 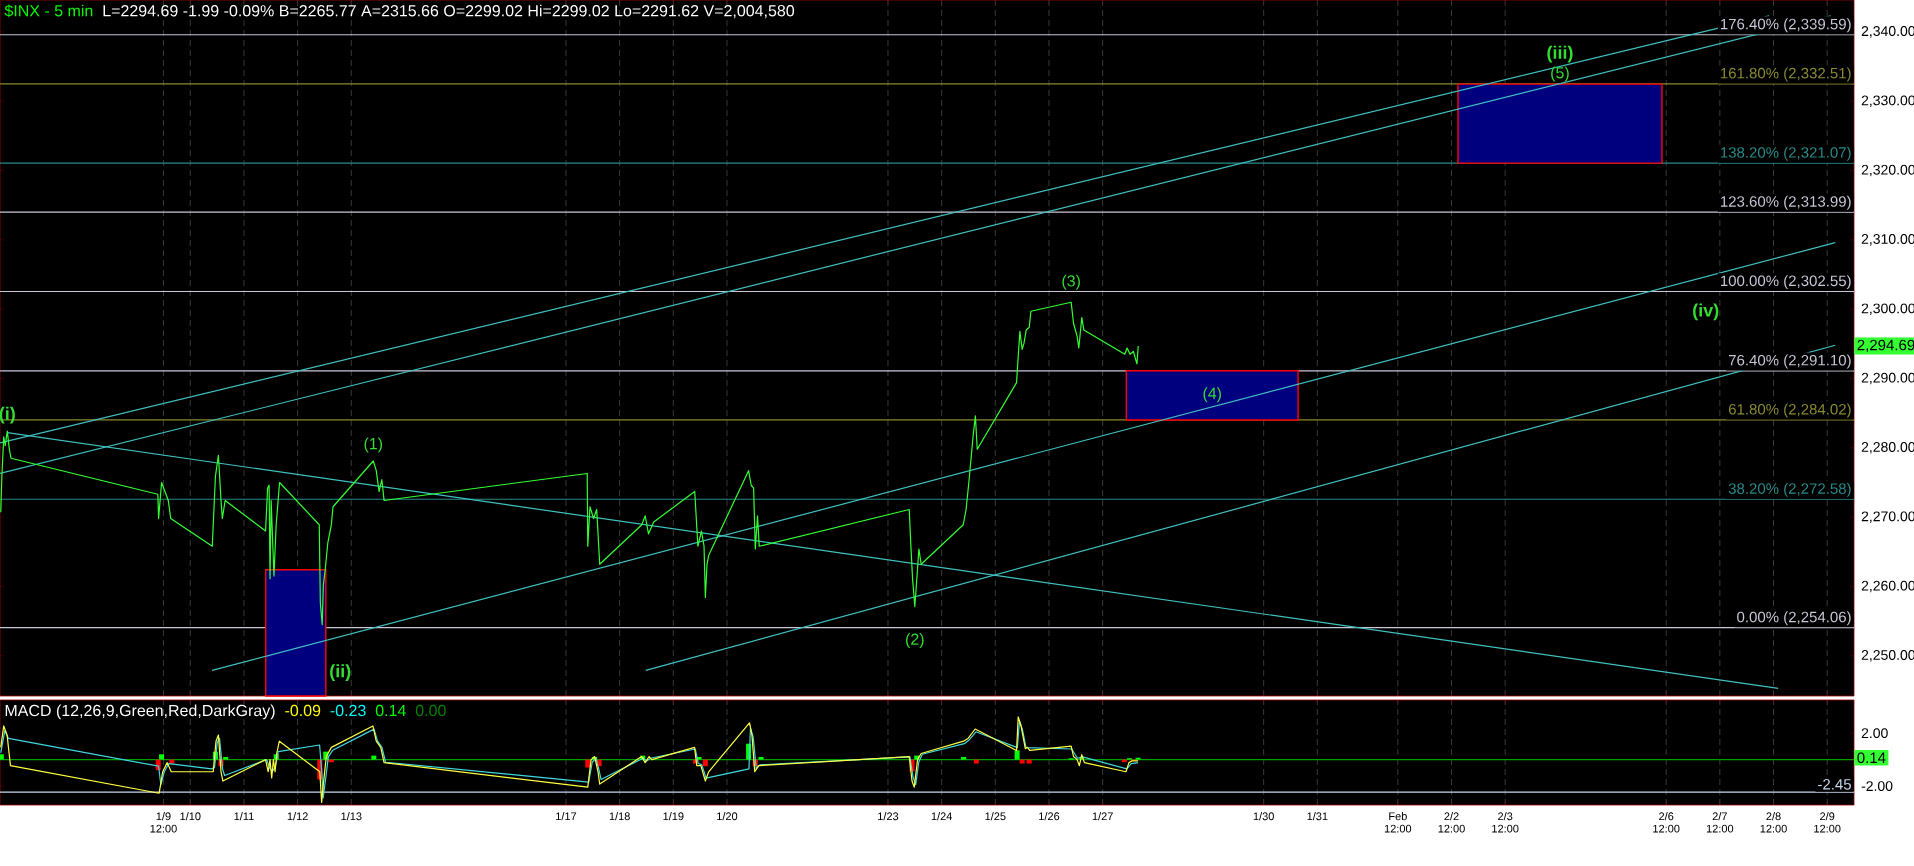 I want to click on x-tick-label: 1/30, so click(x=1263, y=816).